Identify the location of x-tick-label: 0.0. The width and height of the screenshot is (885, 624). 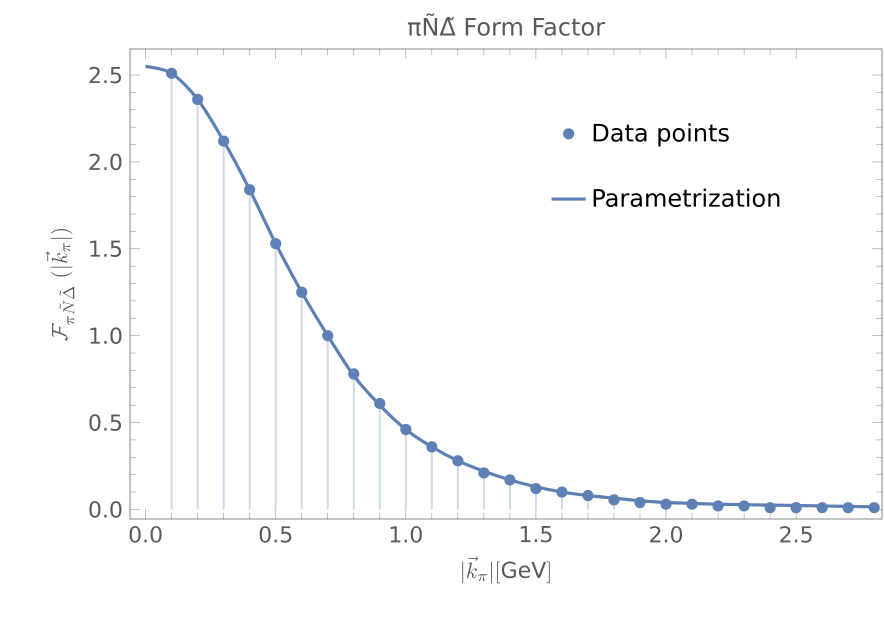
(146, 534).